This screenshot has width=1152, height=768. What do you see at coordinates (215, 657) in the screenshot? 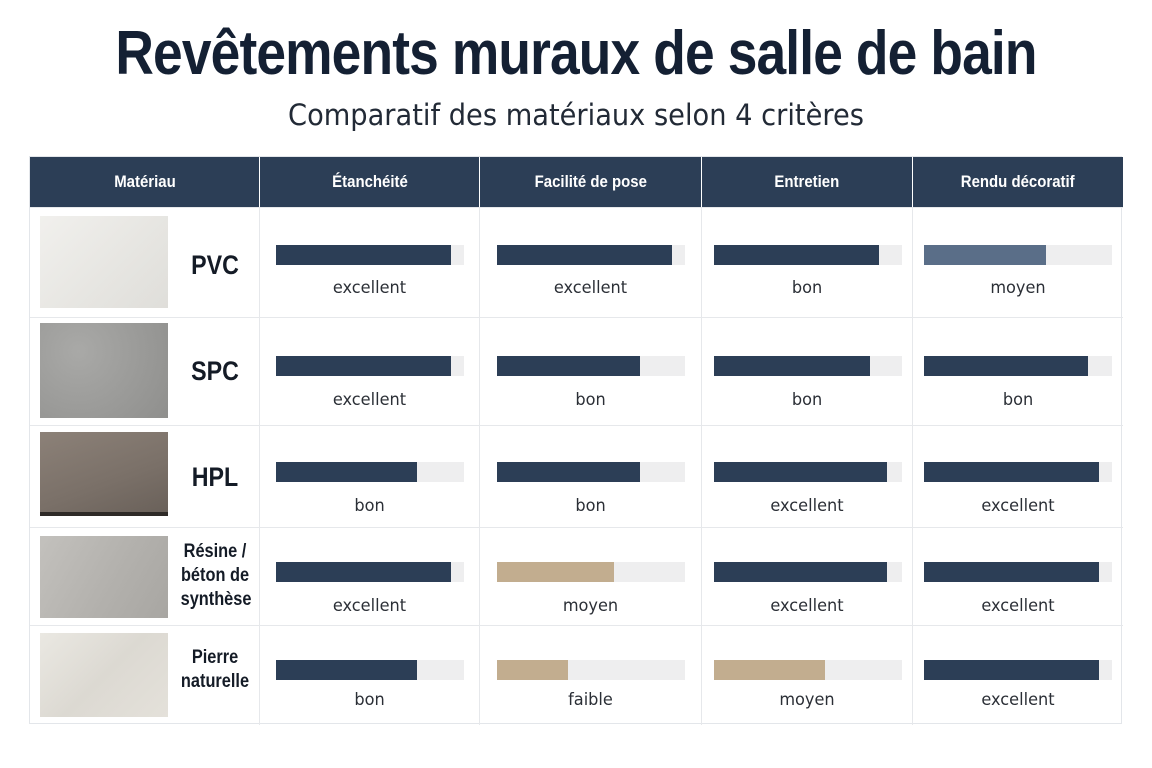
I see `material-name-line: Pierre` at bounding box center [215, 657].